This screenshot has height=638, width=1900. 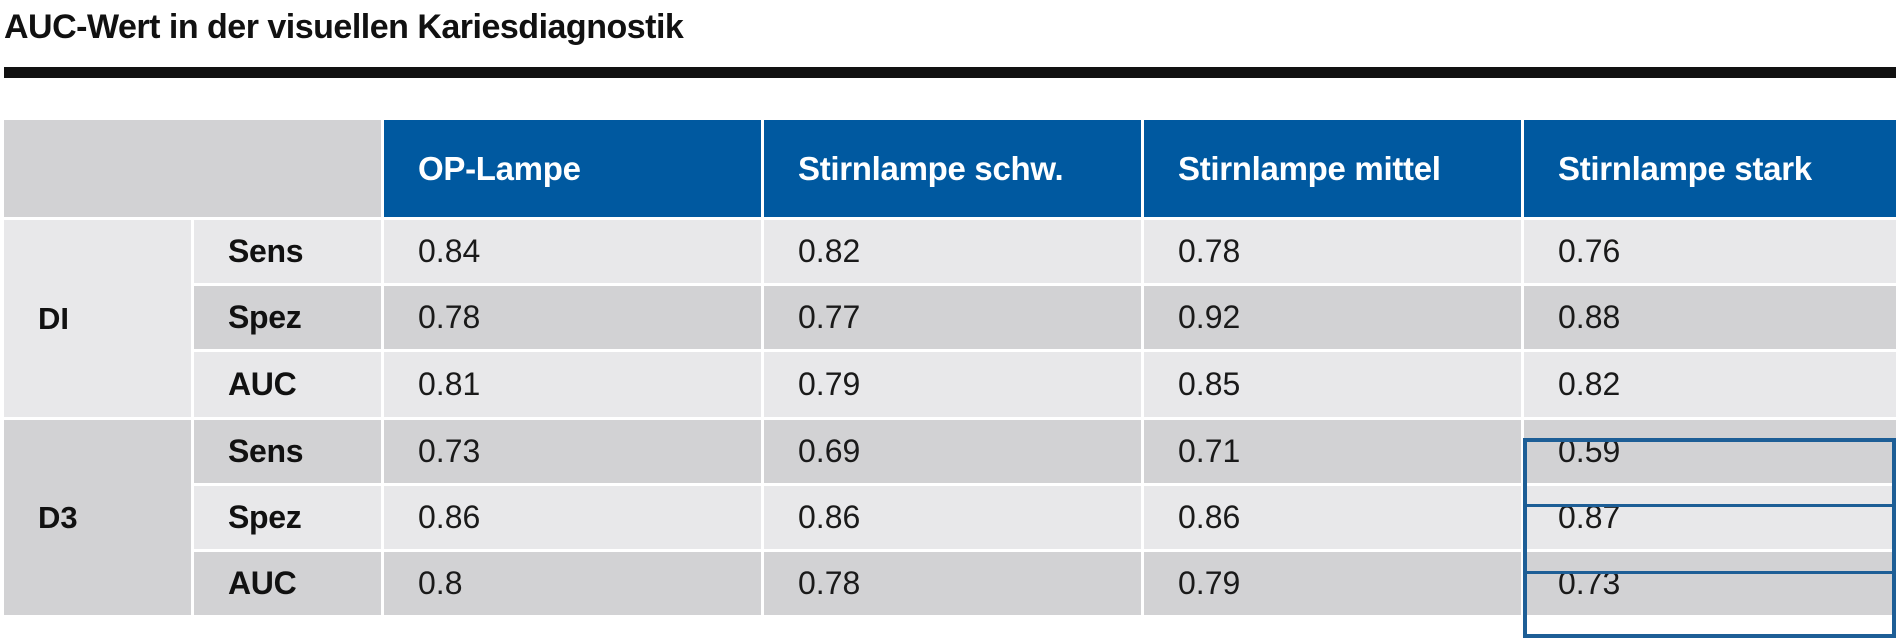 I want to click on table-row: Spez 0.78 0.77 0.92 0.88, so click(x=950, y=319).